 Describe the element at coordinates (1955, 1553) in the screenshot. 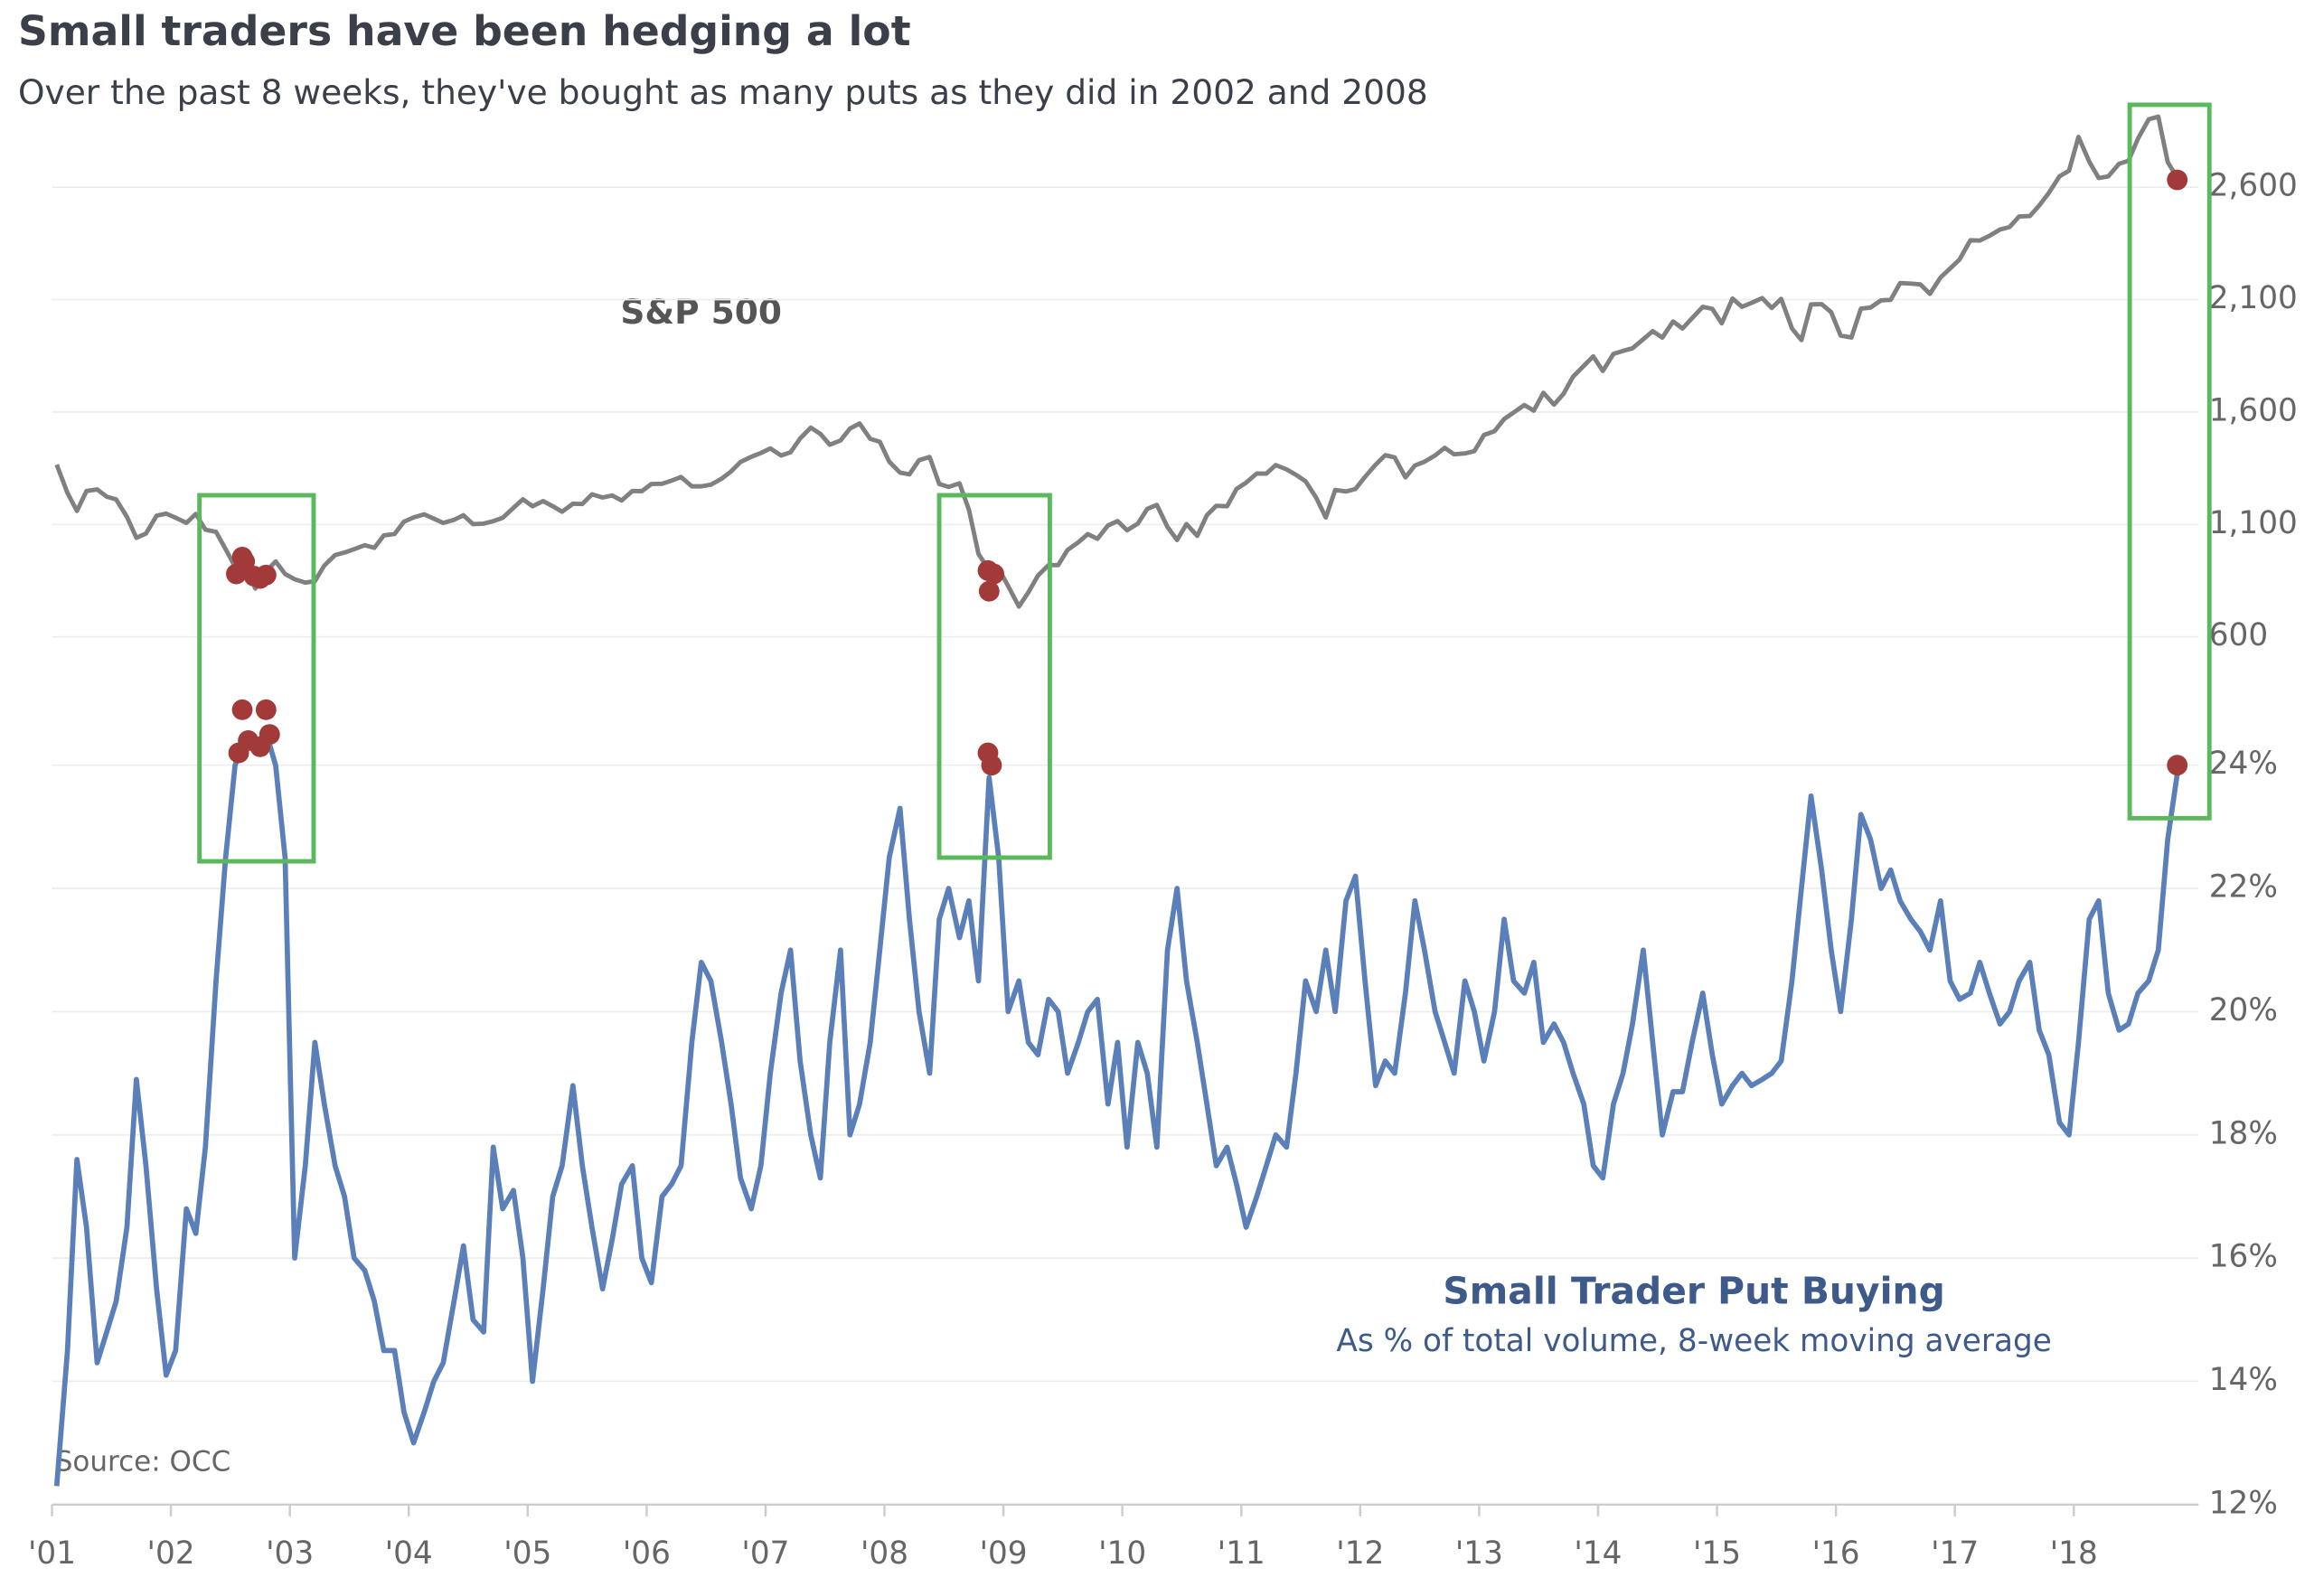

I see `x-tick-label: '17` at that location.